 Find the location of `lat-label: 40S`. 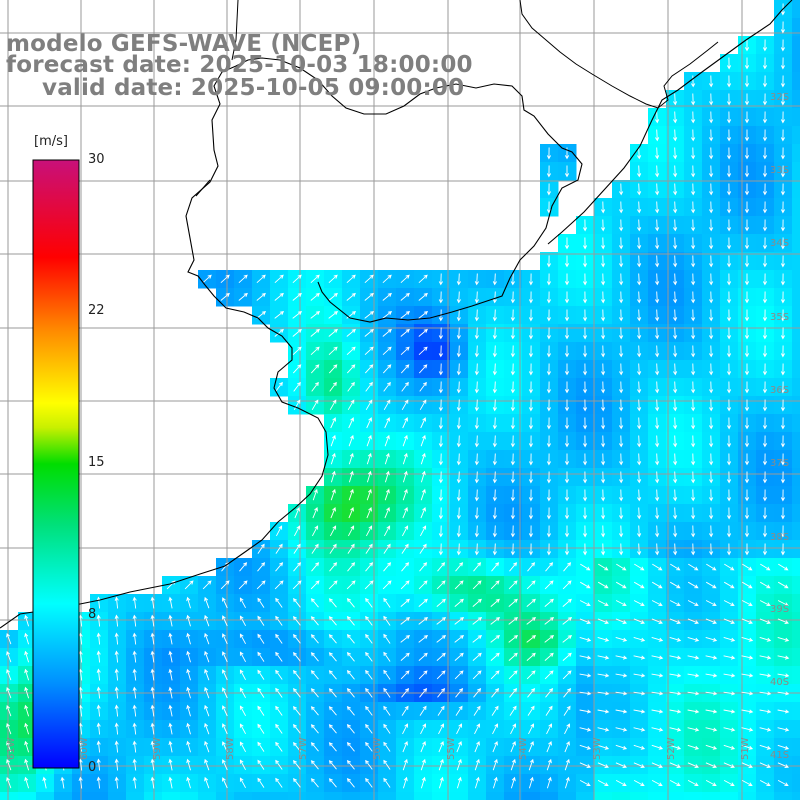

lat-label: 40S is located at coordinates (779, 682).